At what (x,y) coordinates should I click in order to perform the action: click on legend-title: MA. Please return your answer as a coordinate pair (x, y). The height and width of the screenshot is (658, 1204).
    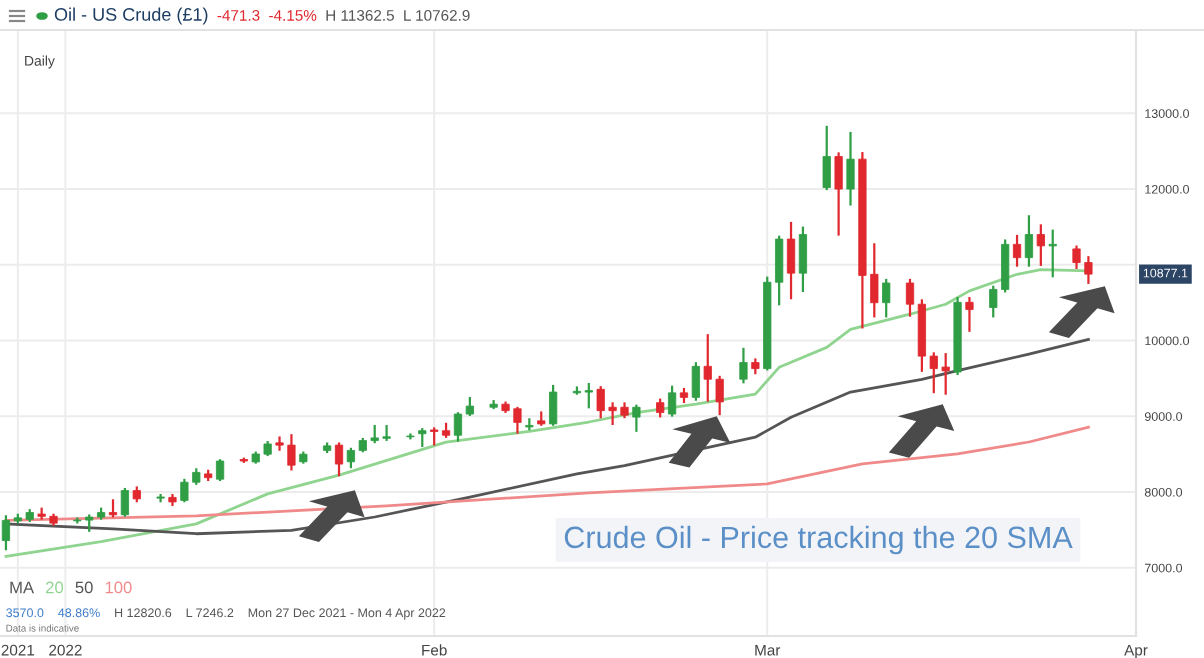
    Looking at the image, I should click on (22, 587).